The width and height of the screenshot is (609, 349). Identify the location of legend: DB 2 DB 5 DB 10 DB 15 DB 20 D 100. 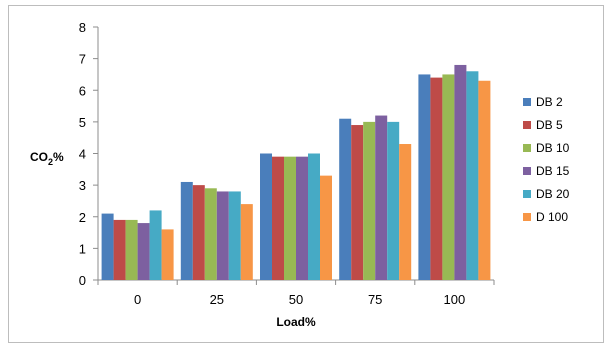
(546, 159).